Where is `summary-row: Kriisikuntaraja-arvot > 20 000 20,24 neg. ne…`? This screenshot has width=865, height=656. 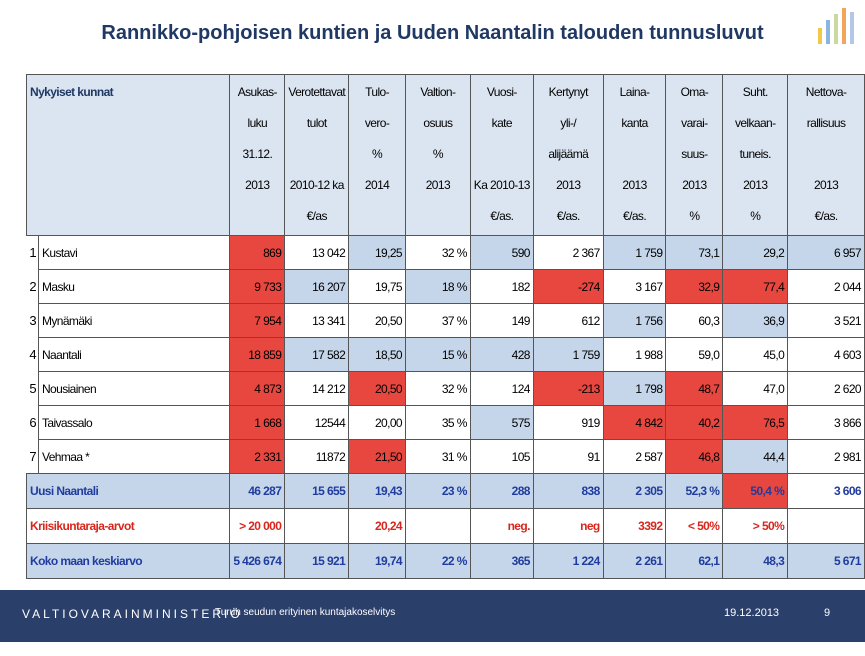
summary-row: Kriisikuntaraja-arvot > 20 000 20,24 neg. ne… is located at coordinates (445, 526).